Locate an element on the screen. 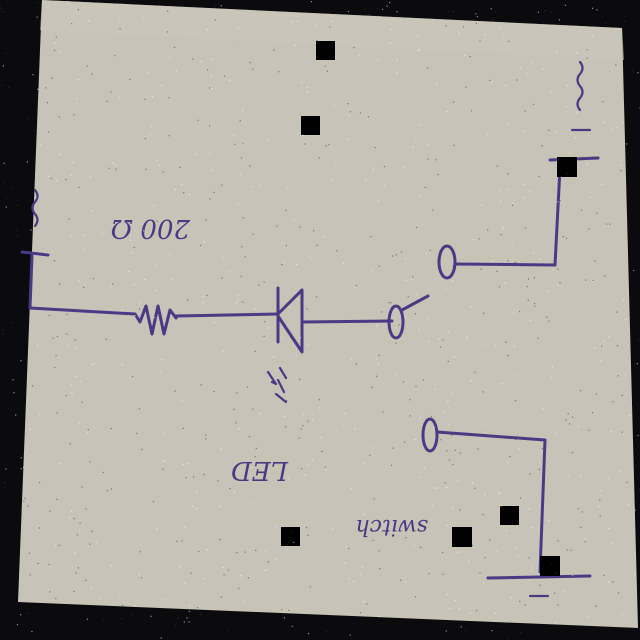 The image size is (640, 640). resistor-label: 200 Ω is located at coordinates (151, 228).